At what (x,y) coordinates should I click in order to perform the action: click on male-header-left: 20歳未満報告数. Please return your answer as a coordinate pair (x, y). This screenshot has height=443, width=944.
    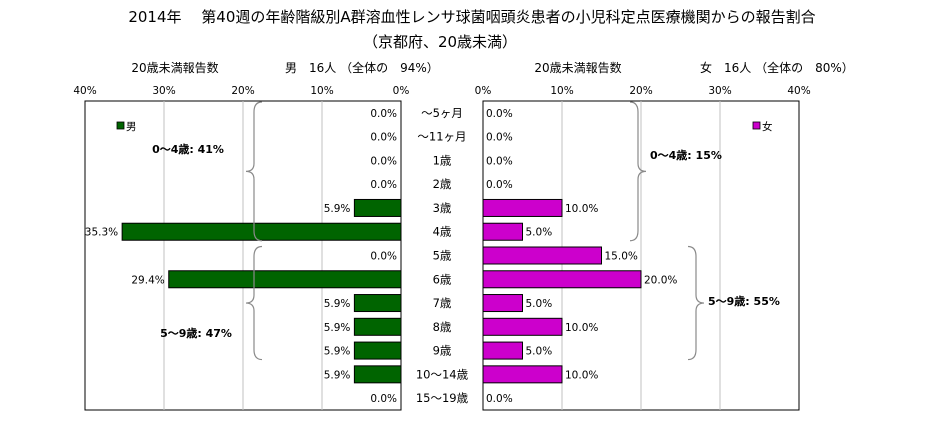
    Looking at the image, I should click on (174, 67).